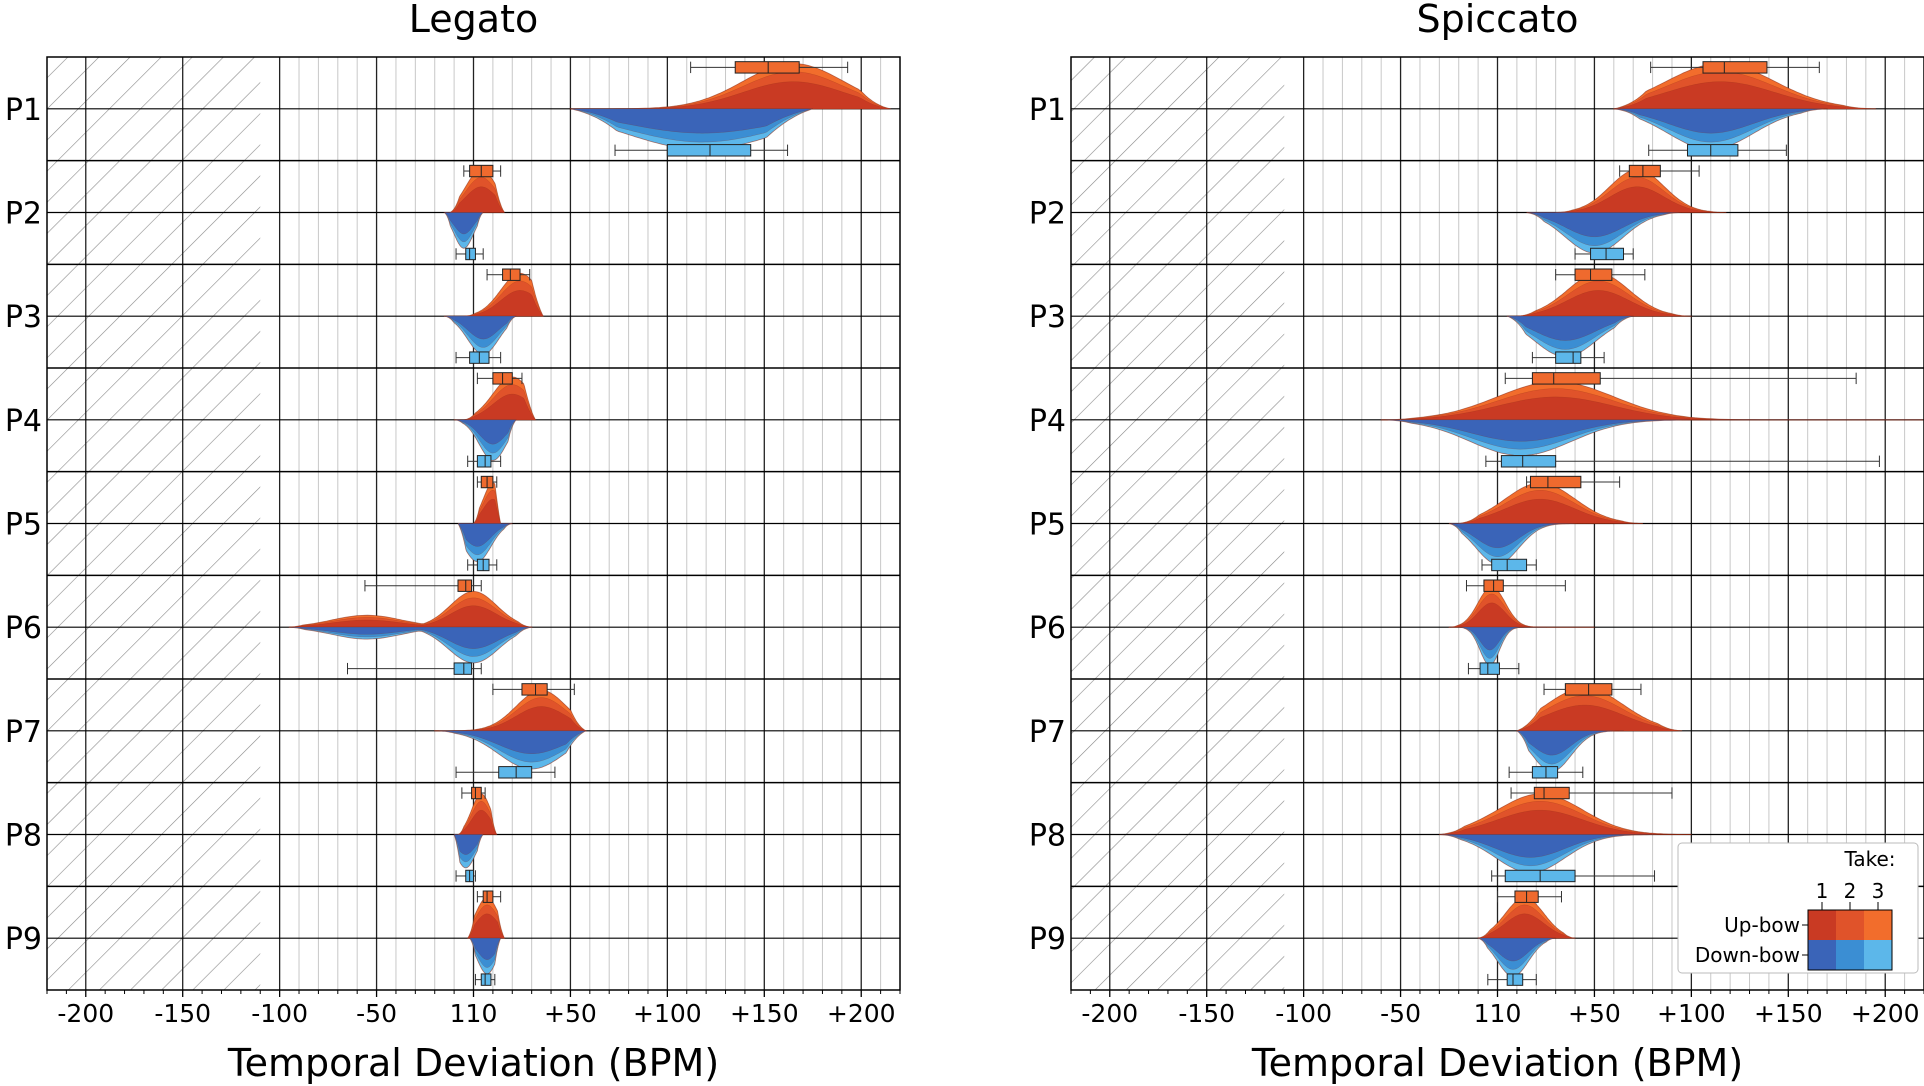 Image resolution: width=1924 pixels, height=1086 pixels. Describe the element at coordinates (1850, 891) in the screenshot. I see `legend-take-label: 2` at that location.